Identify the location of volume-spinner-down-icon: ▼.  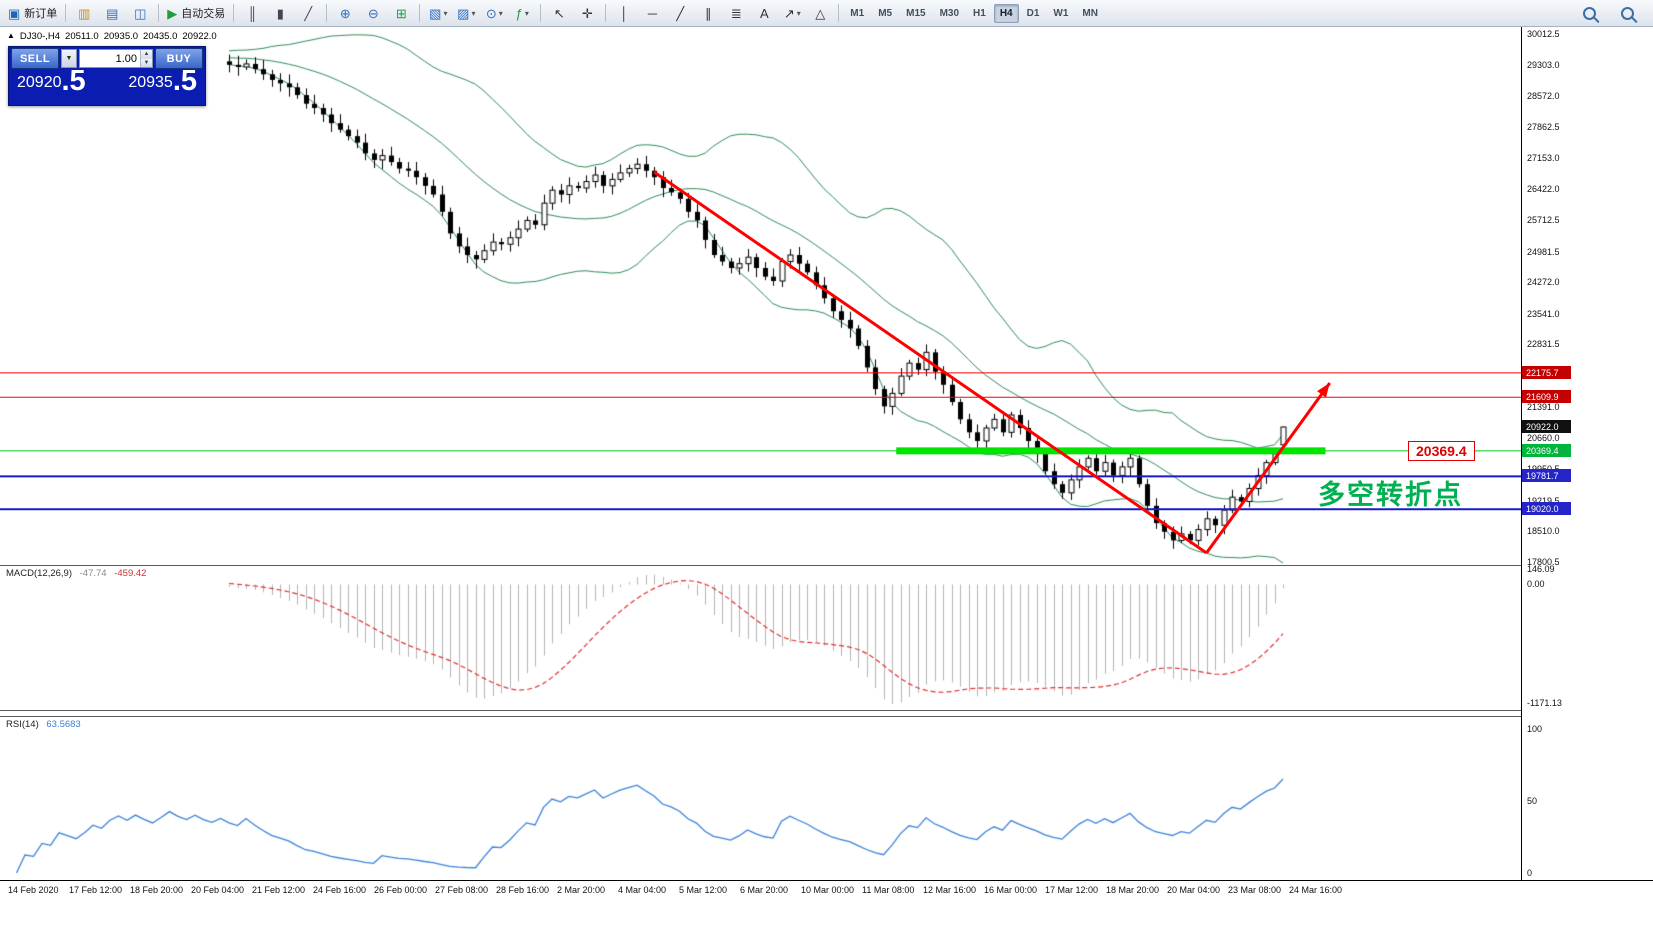
(146, 62).